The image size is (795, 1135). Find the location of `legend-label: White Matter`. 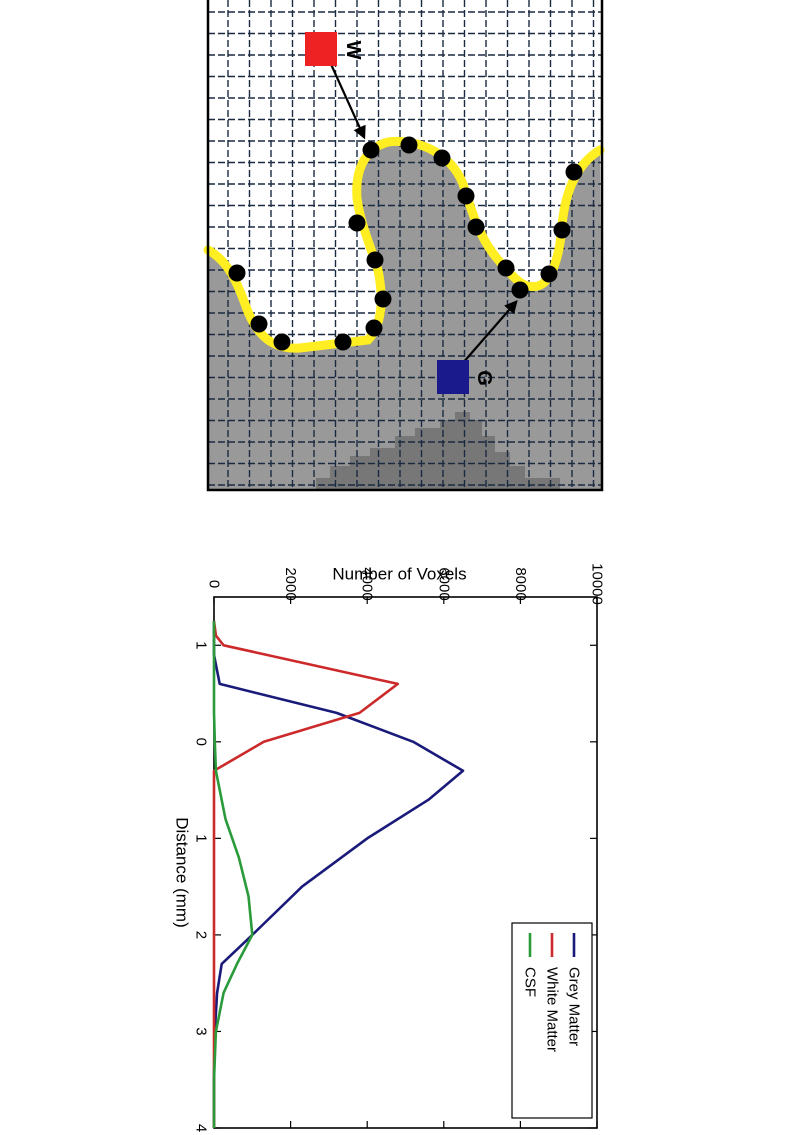

legend-label: White Matter is located at coordinates (552, 1009).